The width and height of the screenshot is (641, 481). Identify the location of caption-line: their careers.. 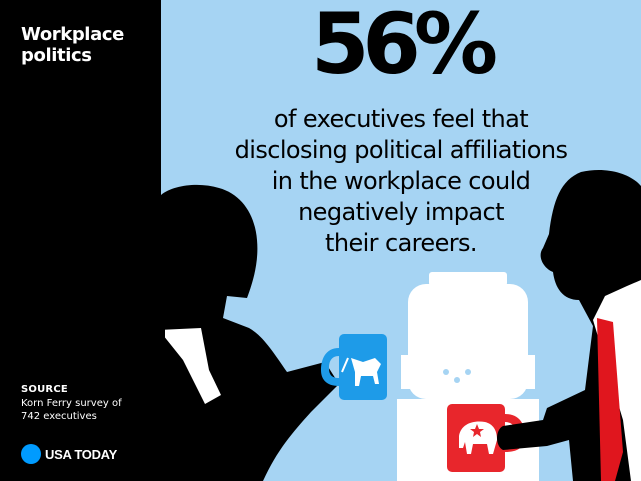
(401, 243).